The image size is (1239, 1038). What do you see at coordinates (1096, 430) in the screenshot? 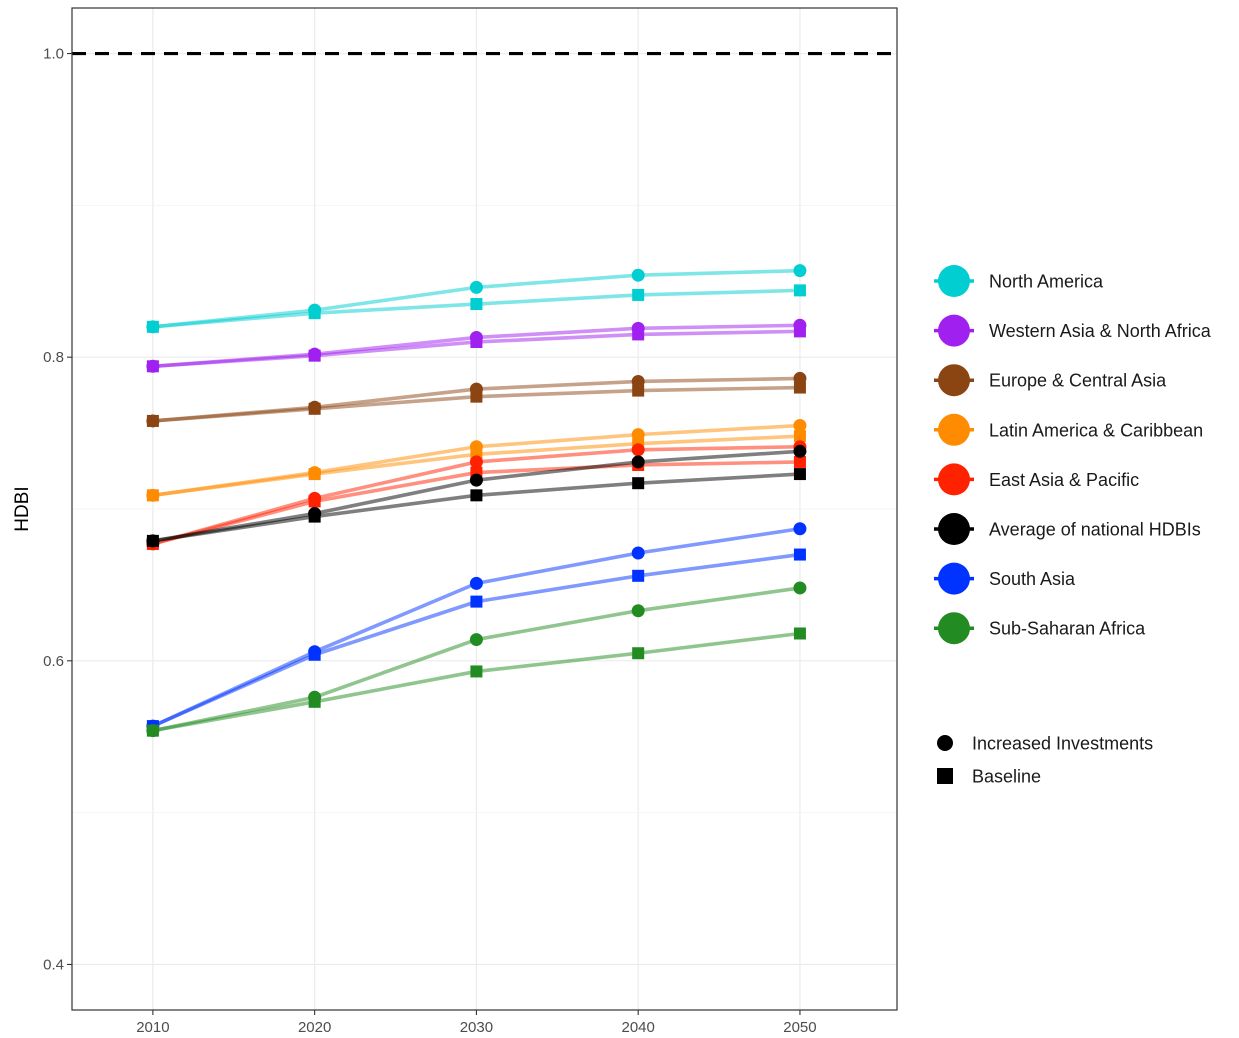
I see `legend-label: Latin America & Caribbean` at bounding box center [1096, 430].